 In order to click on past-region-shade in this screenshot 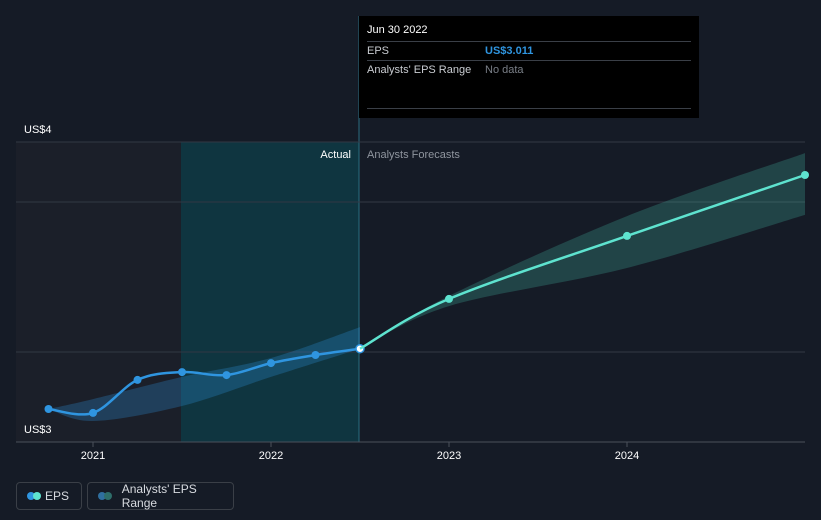, I will do `click(98, 292)`.